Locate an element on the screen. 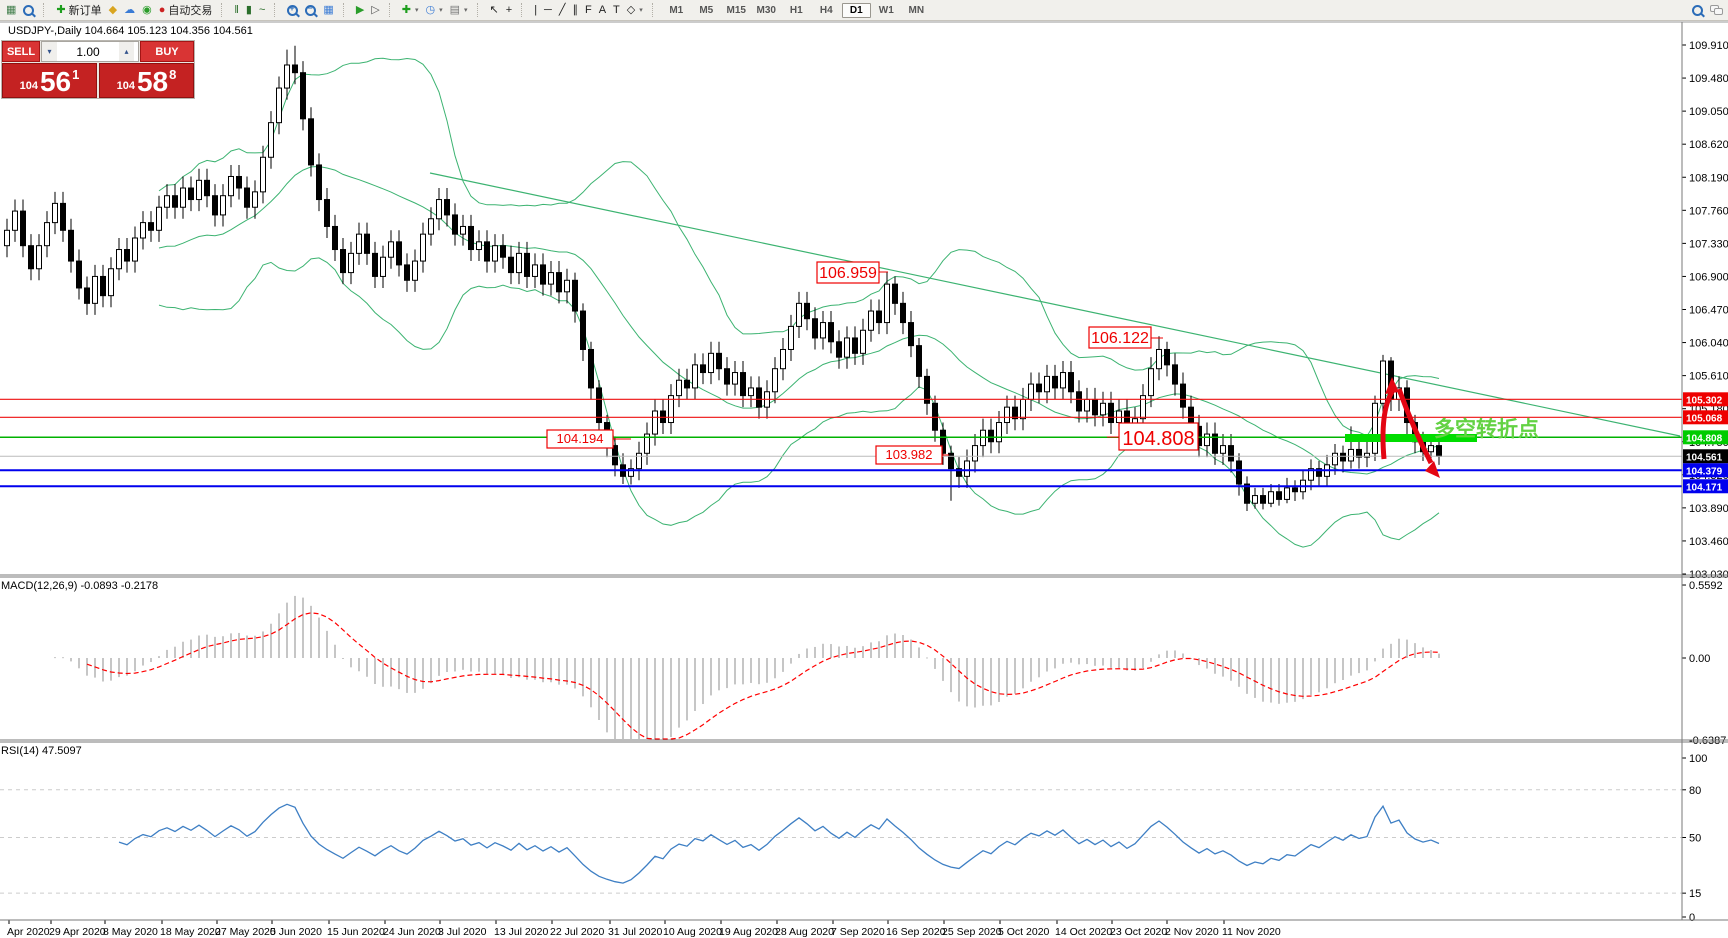 The height and width of the screenshot is (938, 1728). arrow-up-object is located at coordinates (1389, 418).